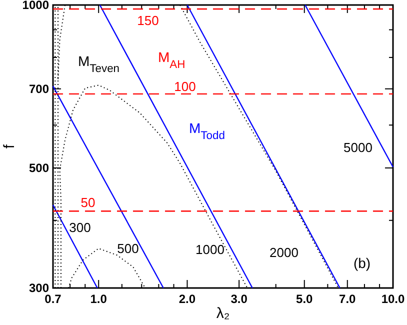 The width and height of the screenshot is (407, 325). I want to click on series-label: 300, so click(80, 227).